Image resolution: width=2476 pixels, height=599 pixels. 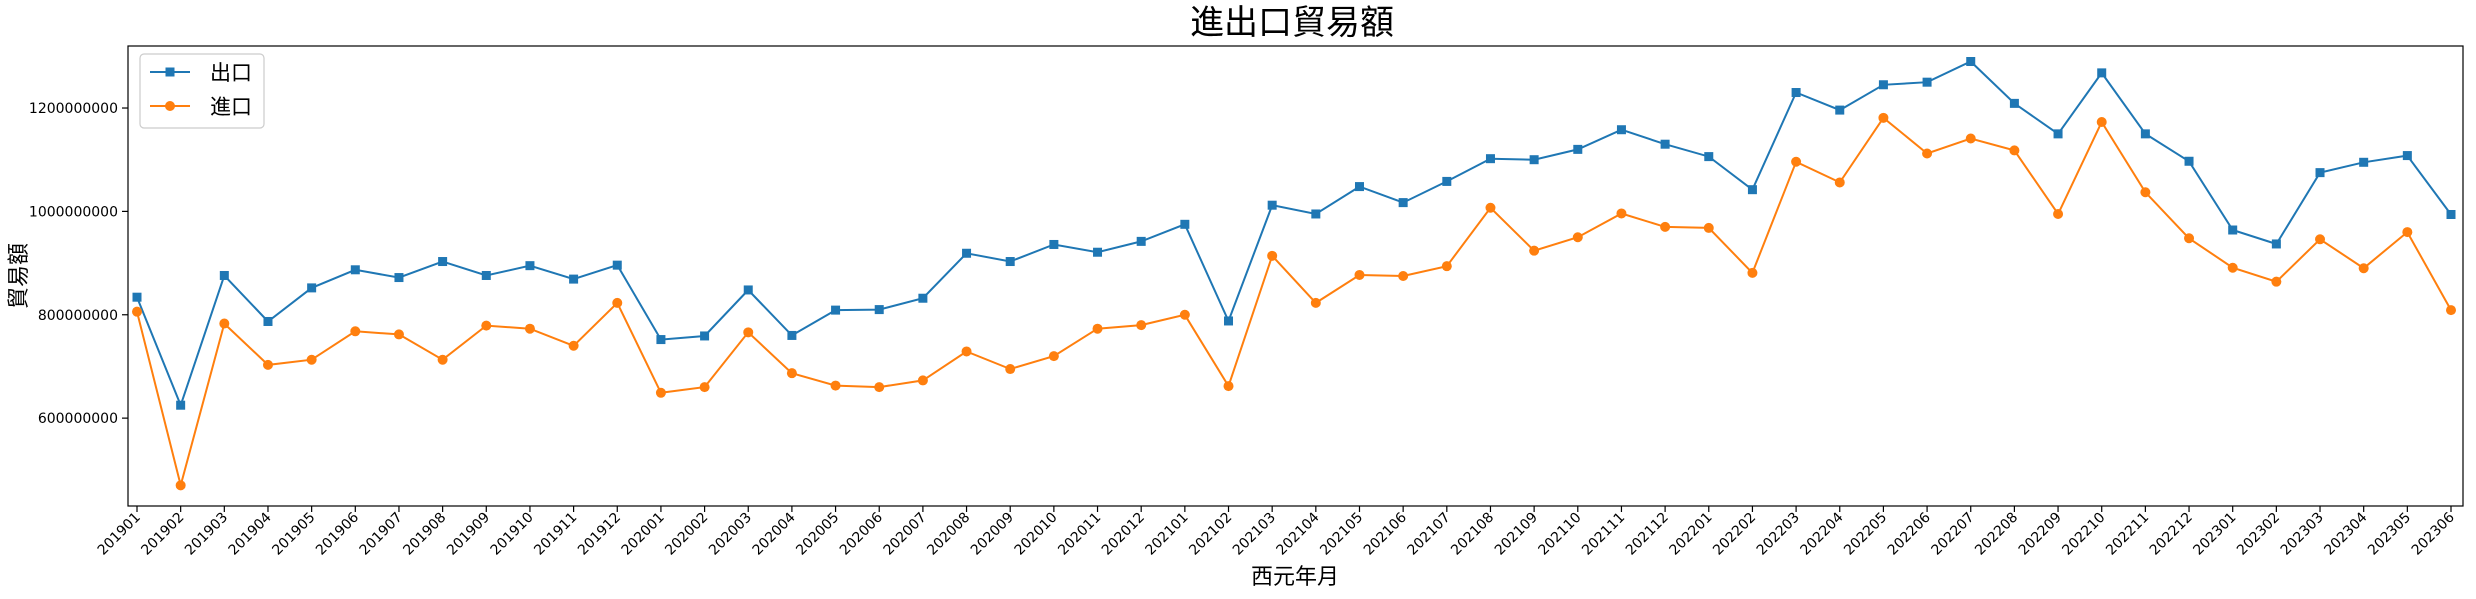 I want to click on x-tick-label: 202304, so click(x=2345, y=533).